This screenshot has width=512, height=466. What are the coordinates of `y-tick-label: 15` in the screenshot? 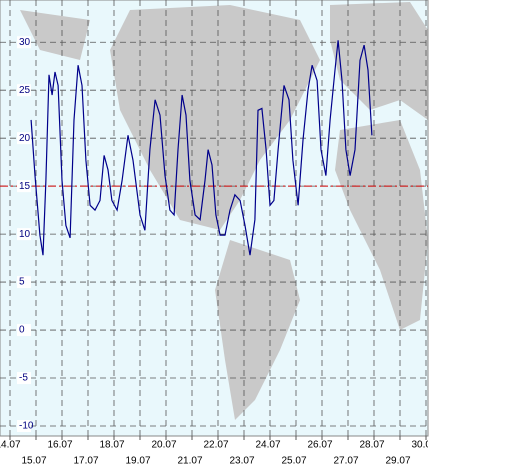 It's located at (25, 186).